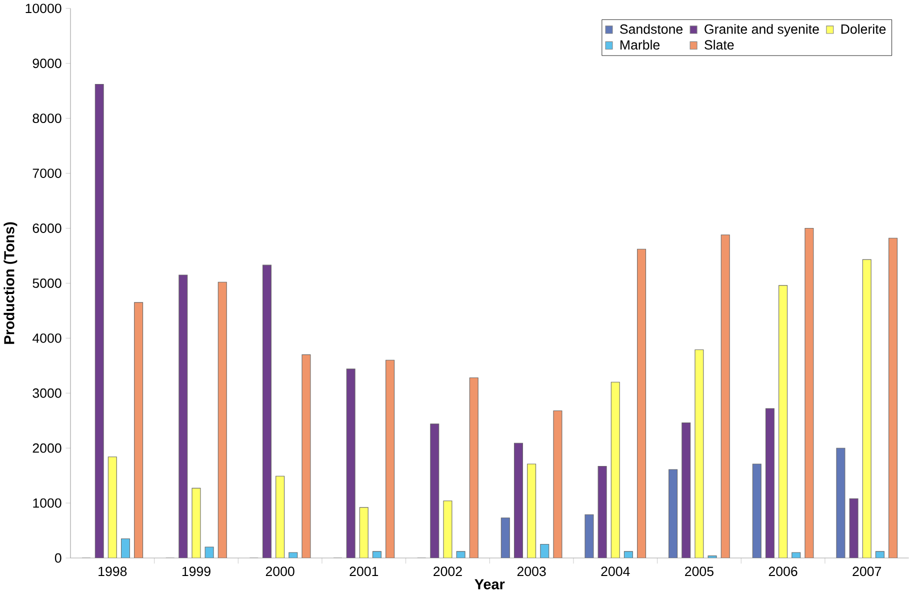 Image resolution: width=909 pixels, height=593 pixels. What do you see at coordinates (783, 571) in the screenshot?
I see `x-tick-label: 2006` at bounding box center [783, 571].